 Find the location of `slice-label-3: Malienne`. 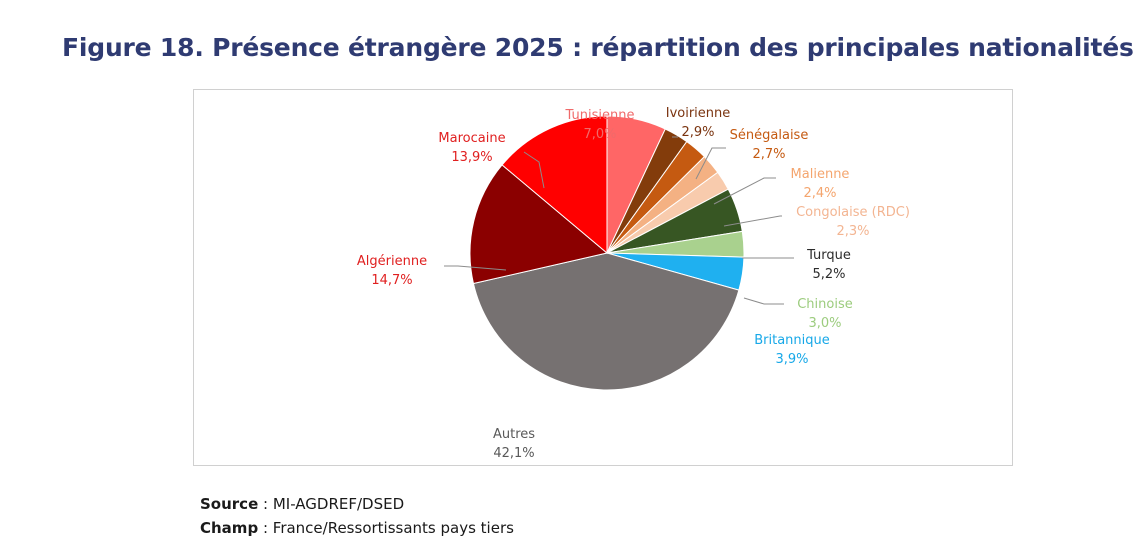

slice-label-3: Malienne is located at coordinates (820, 174).